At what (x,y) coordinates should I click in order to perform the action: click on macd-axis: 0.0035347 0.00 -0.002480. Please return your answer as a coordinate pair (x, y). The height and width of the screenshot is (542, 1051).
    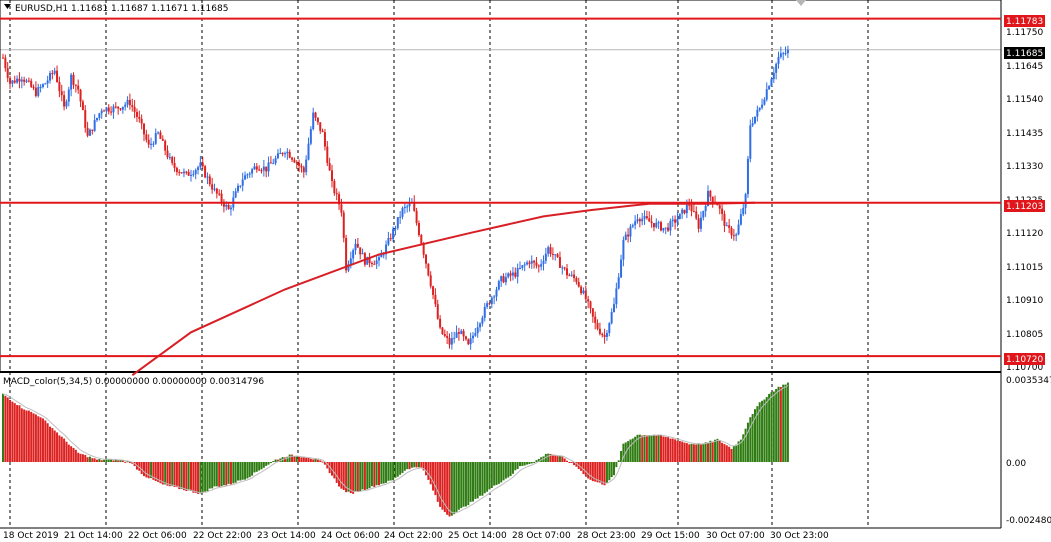
    Looking at the image, I should click on (1028, 451).